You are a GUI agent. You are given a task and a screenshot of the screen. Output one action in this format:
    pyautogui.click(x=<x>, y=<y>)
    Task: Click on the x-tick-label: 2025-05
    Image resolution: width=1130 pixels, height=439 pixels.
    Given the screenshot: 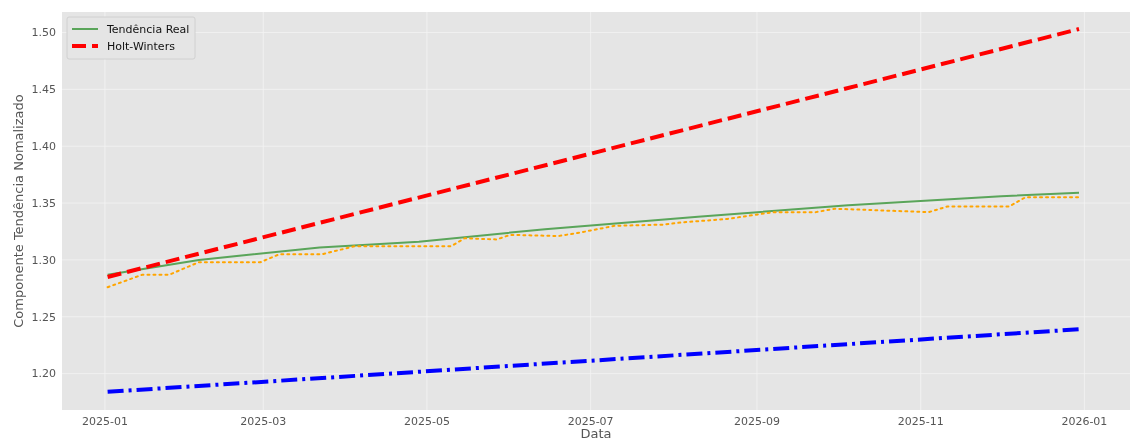 What is the action you would take?
    pyautogui.click(x=426, y=421)
    